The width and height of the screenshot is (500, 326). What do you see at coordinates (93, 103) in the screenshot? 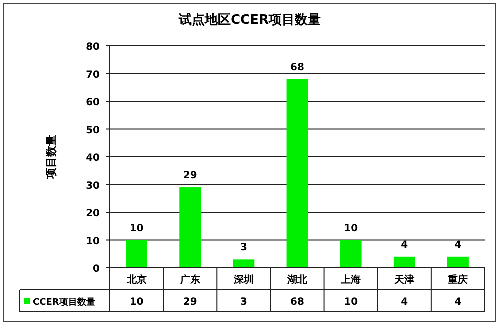
I see `y-tick-label: 60` at bounding box center [93, 103].